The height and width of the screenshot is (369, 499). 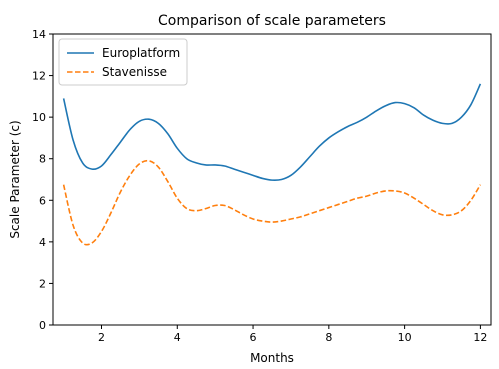 What do you see at coordinates (42, 325) in the screenshot?
I see `y-tick-label: 0` at bounding box center [42, 325].